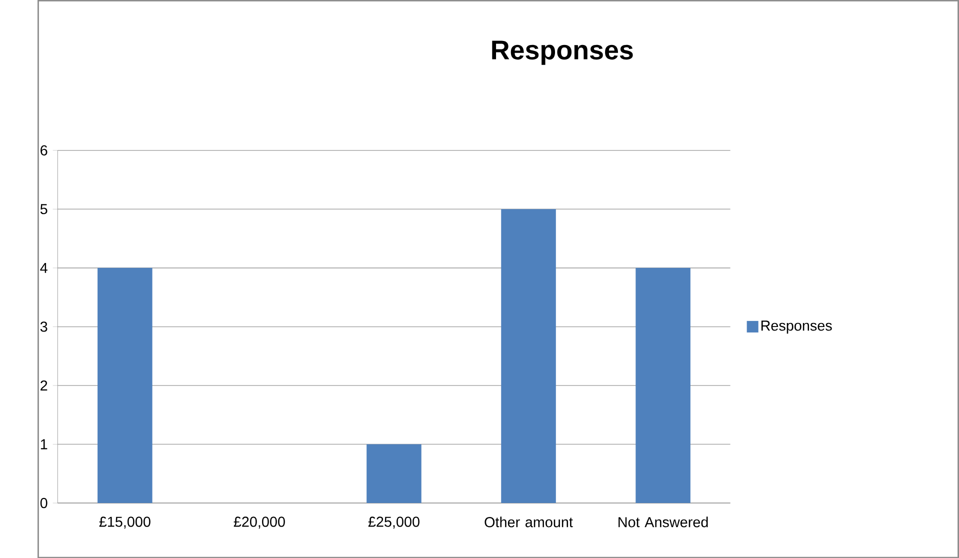 The width and height of the screenshot is (959, 558). I want to click on y-tick-label: 5, so click(44, 209).